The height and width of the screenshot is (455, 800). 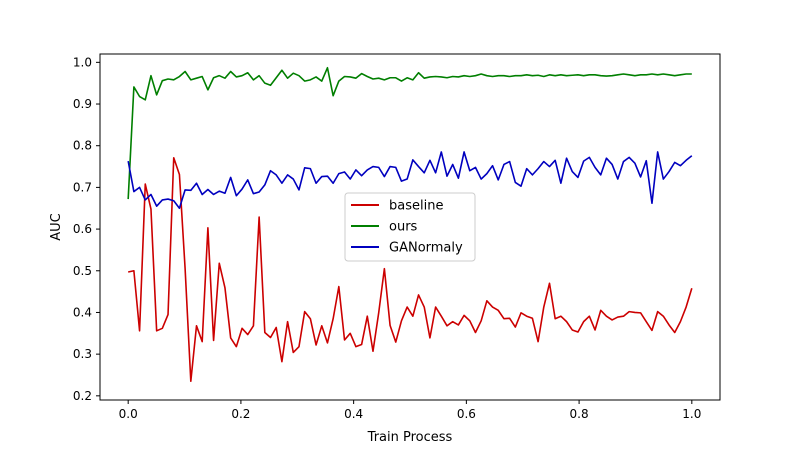 I want to click on y-tick-label: 0.6, so click(x=82, y=229).